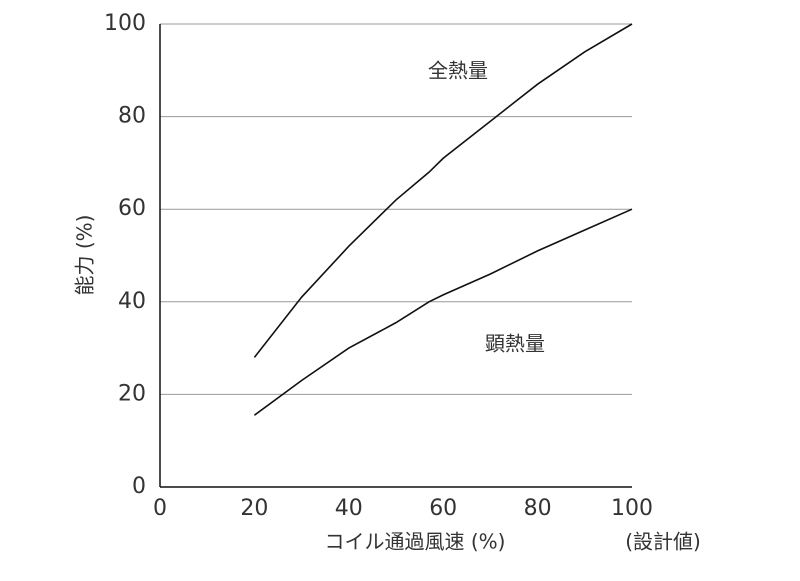 The width and height of the screenshot is (800, 581). What do you see at coordinates (254, 508) in the screenshot?
I see `x-tick-label: 20` at bounding box center [254, 508].